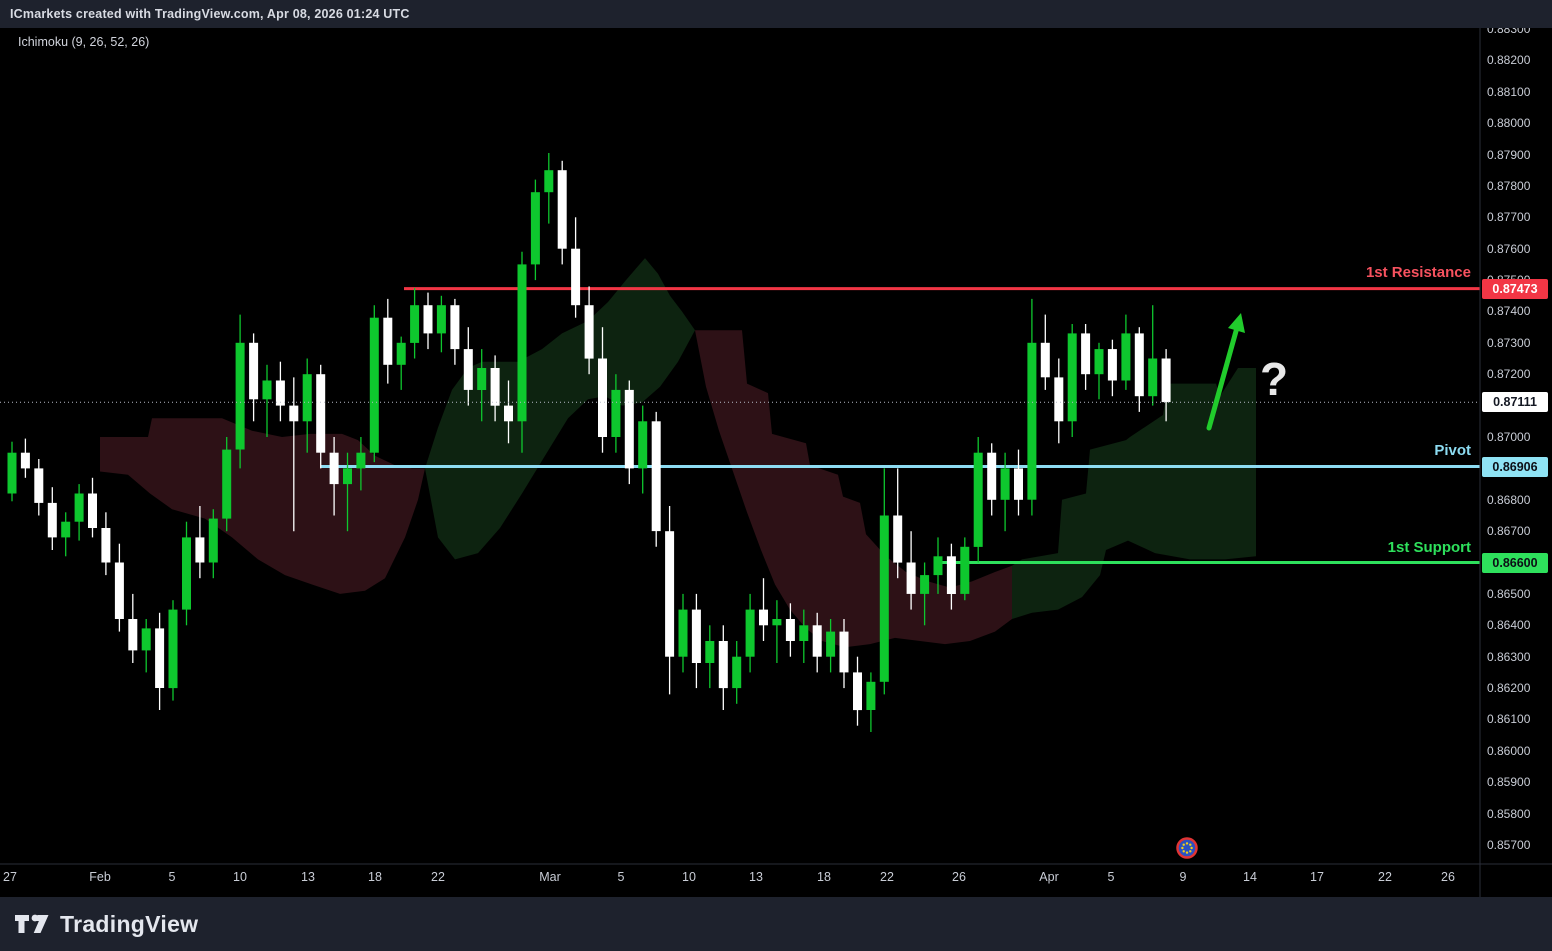  What do you see at coordinates (1509, 437) in the screenshot?
I see `price-tick: 0.87000` at bounding box center [1509, 437].